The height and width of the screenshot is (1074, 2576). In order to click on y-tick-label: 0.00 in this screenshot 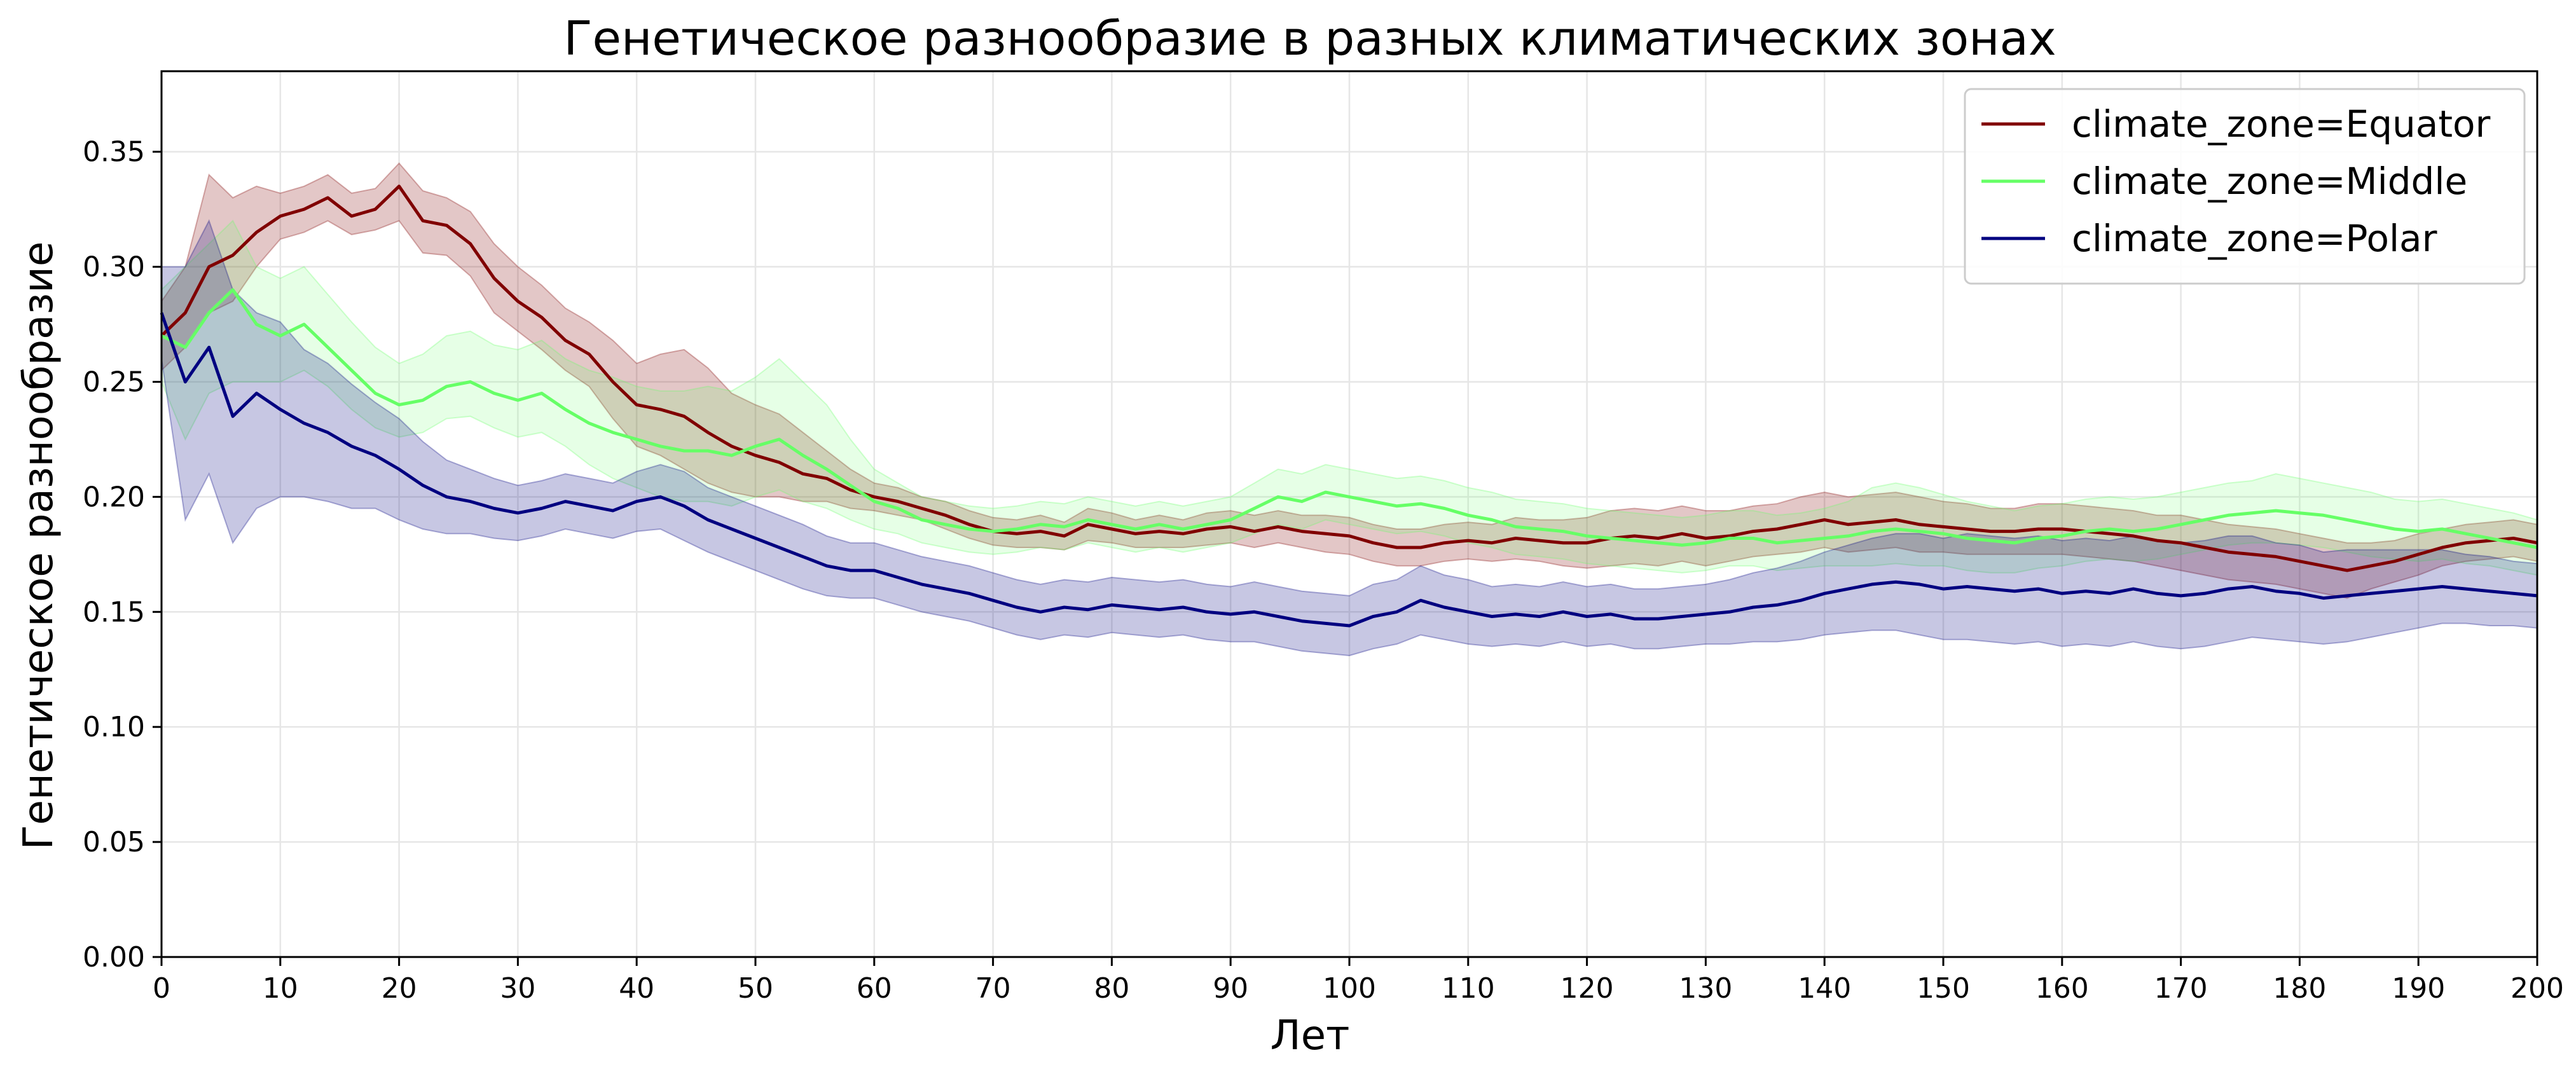, I will do `click(114, 957)`.